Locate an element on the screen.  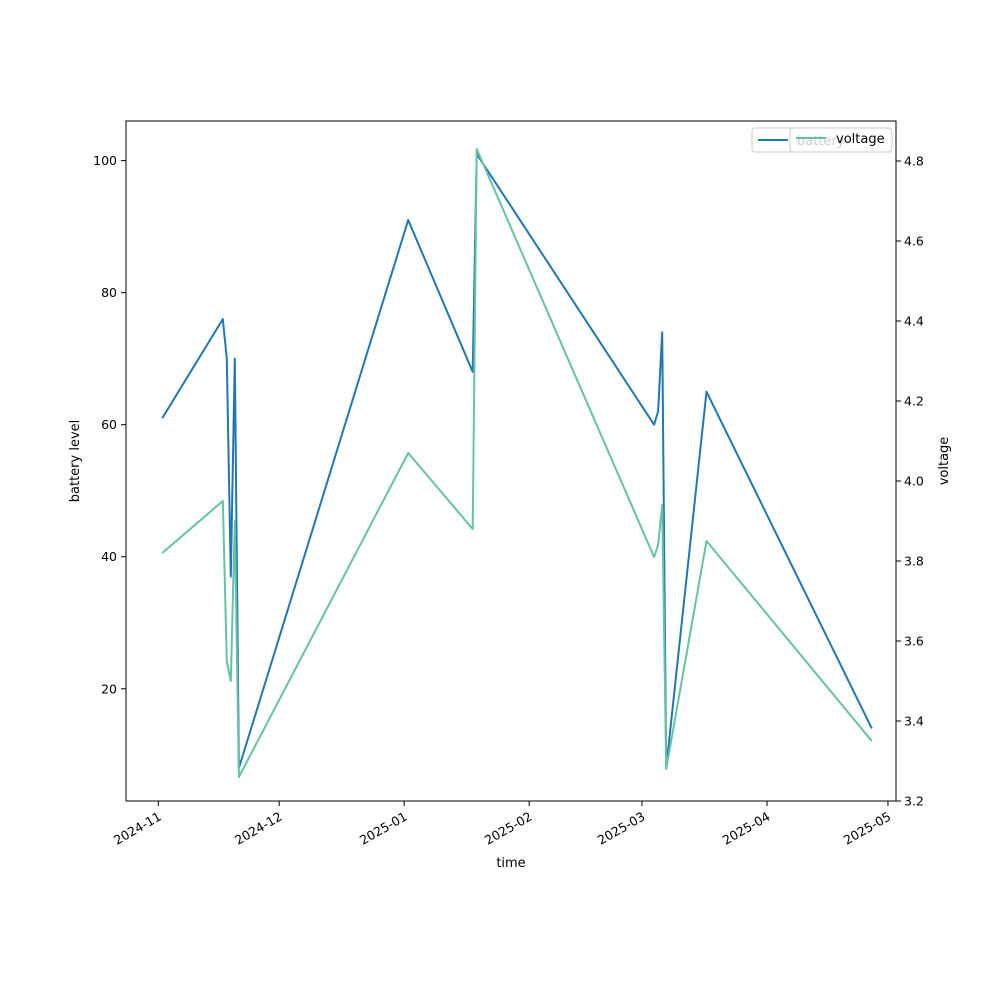
x-tick-label: 2025-04 is located at coordinates (746, 828).